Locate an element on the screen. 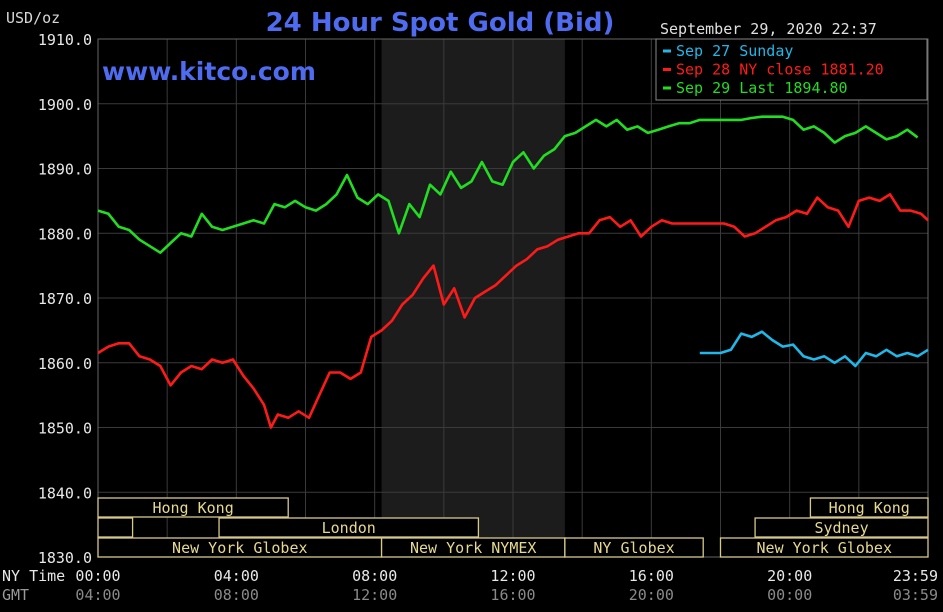 Image resolution: width=943 pixels, height=612 pixels. x-tick-label-ny: 20:00 is located at coordinates (789, 576).